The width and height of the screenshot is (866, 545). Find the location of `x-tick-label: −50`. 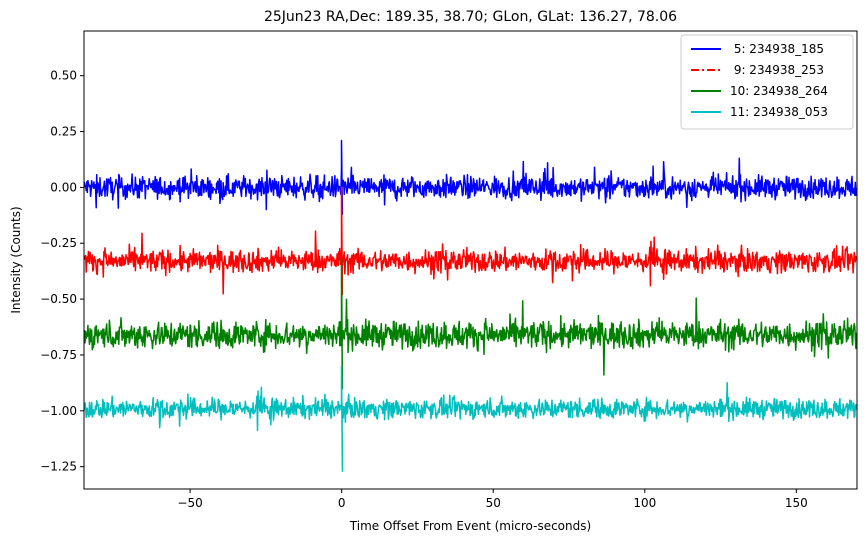

x-tick-label: −50 is located at coordinates (189, 503).